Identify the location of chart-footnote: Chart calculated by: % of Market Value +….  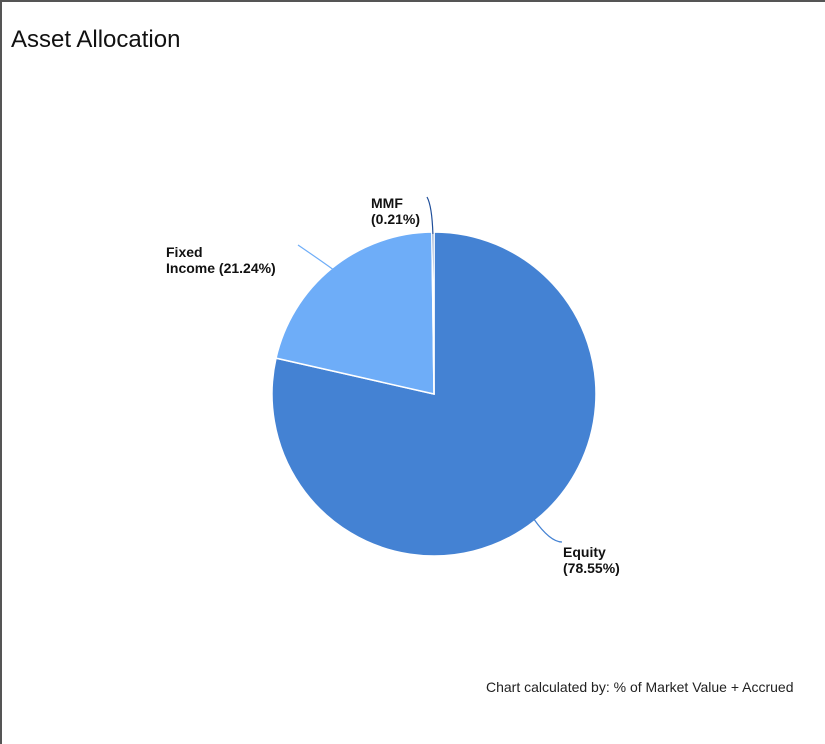
(640, 687).